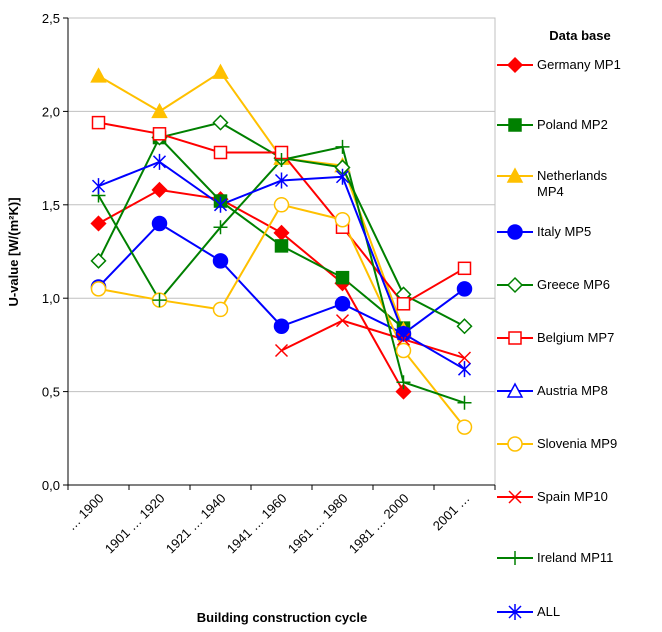 This screenshot has height=632, width=662. Describe the element at coordinates (576, 337) in the screenshot. I see `legend-label: Belgium MP7` at that location.